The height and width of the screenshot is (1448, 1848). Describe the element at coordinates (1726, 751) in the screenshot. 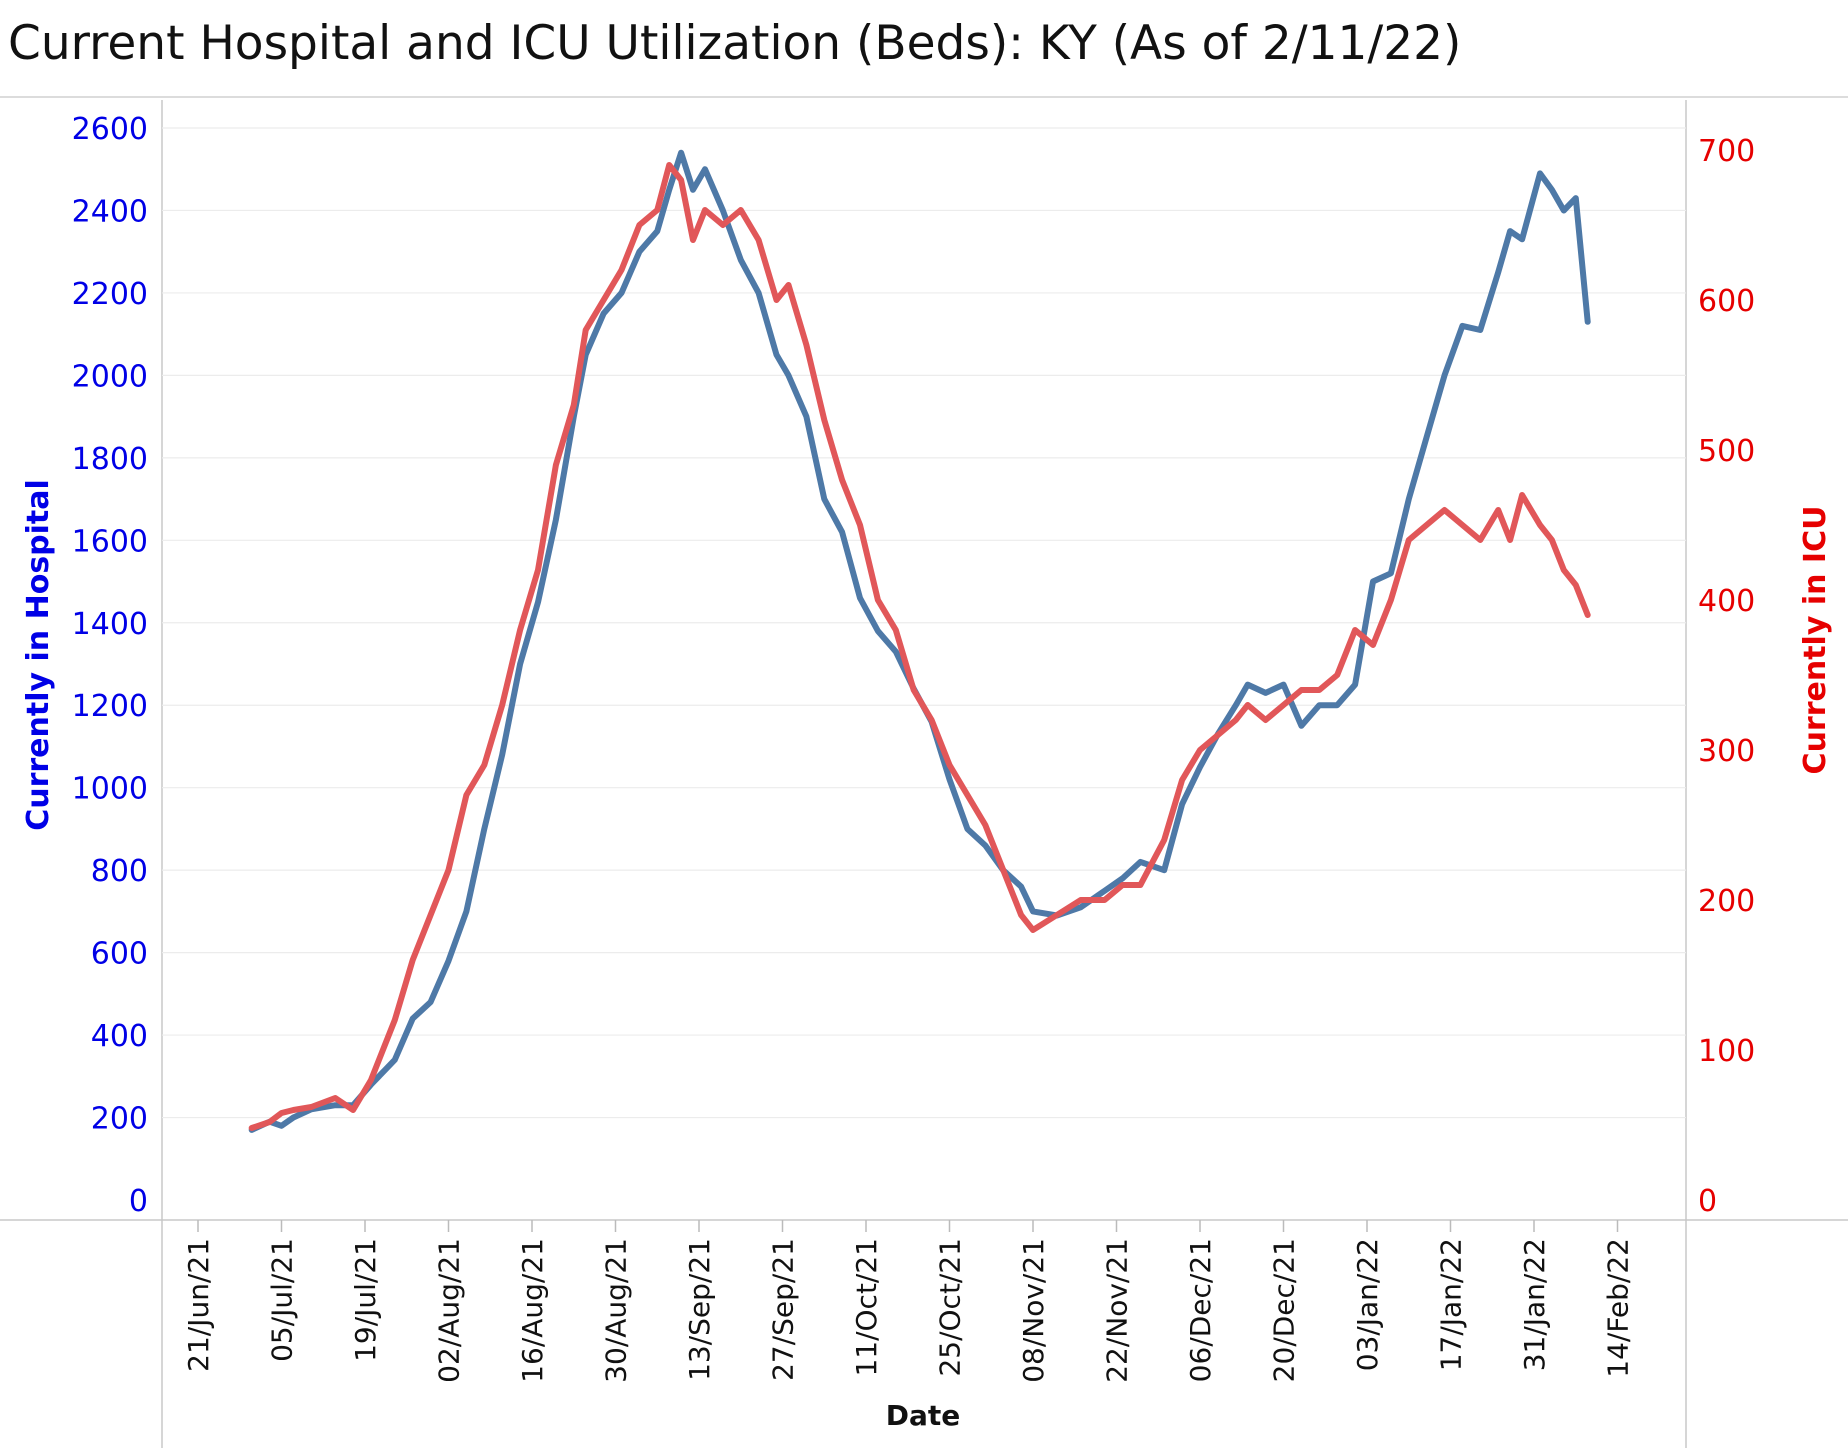

I see `right-tick-label: 300` at that location.